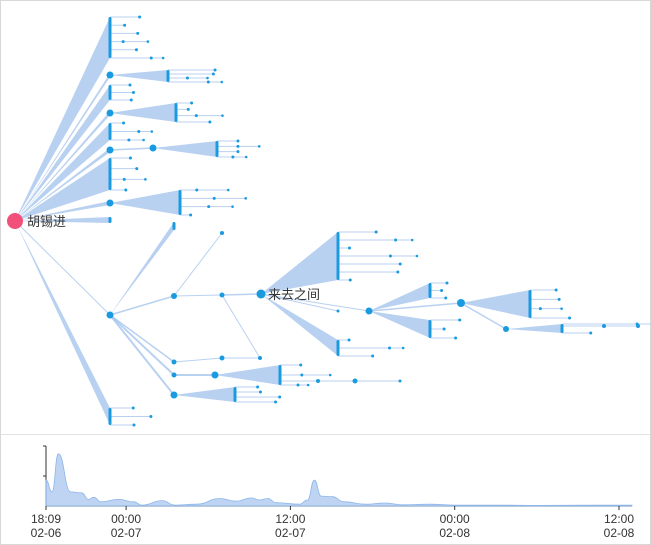 The image size is (651, 545). I want to click on hub-node, so click(261, 294).